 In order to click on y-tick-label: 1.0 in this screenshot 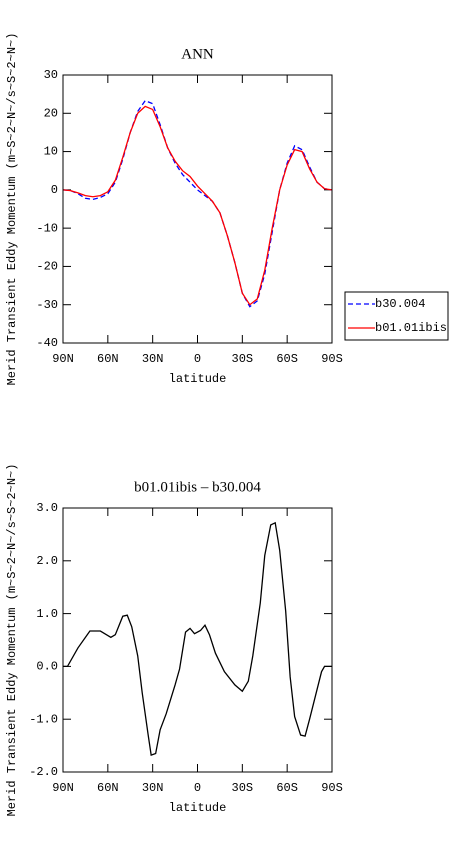, I will do `click(47, 614)`.